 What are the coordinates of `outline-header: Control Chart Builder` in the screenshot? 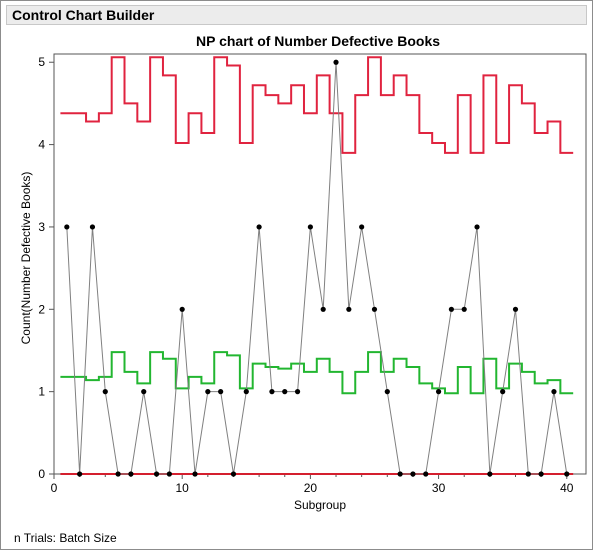 It's located at (296, 15).